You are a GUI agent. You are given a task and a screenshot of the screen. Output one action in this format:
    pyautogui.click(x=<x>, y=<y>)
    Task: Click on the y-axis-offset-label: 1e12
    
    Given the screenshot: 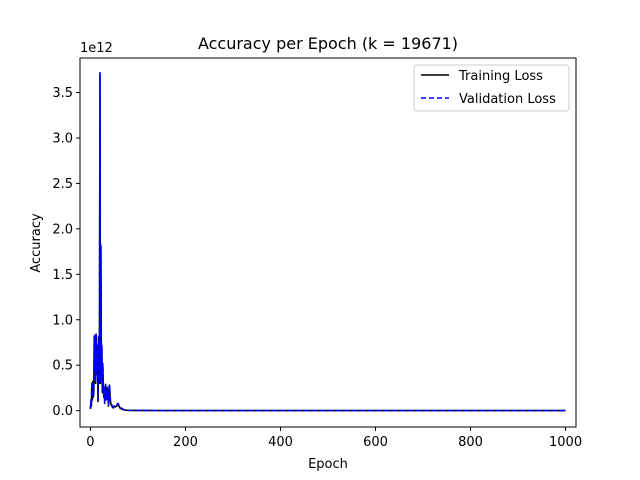 What is the action you would take?
    pyautogui.click(x=96, y=48)
    